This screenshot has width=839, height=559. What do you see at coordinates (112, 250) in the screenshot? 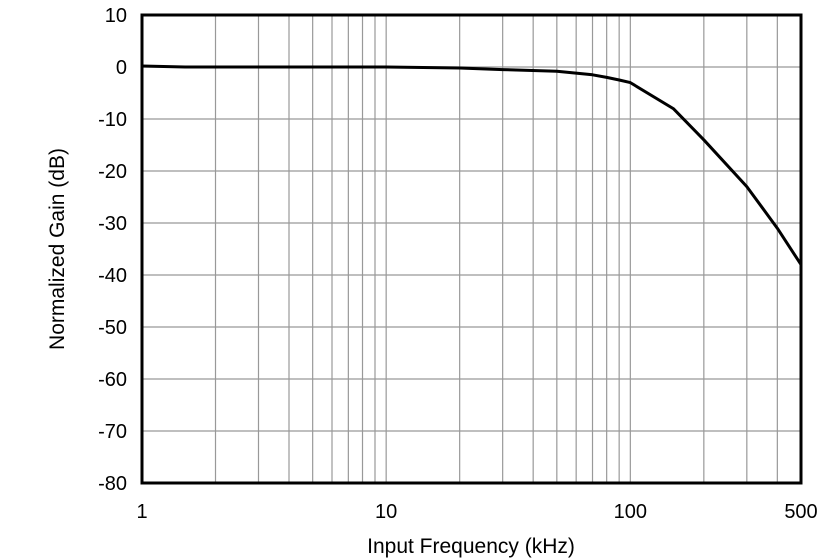
I see `y-axis-ticks: 10 0 -10 -20 -30 -40 -50 -60 -70 -80` at bounding box center [112, 250].